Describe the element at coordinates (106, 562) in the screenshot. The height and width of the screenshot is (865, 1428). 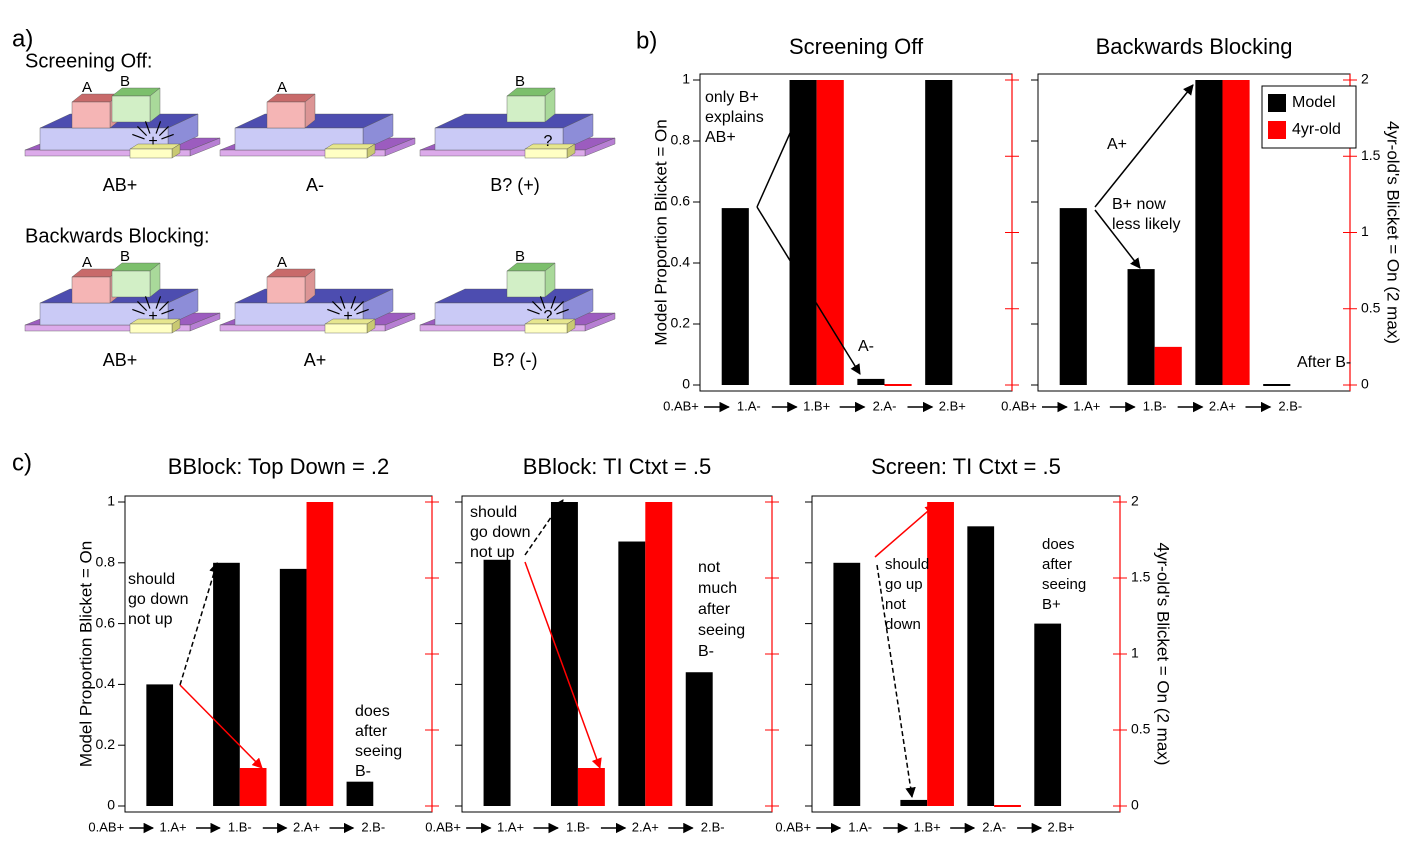
I see `y-tick-label: 0.8` at that location.